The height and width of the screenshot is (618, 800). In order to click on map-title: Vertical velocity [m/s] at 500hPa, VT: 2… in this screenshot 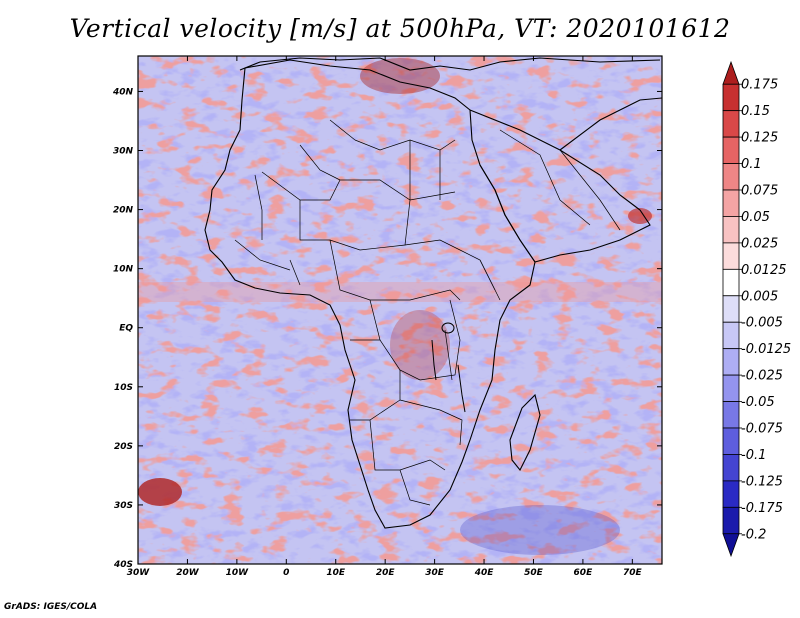, I will do `click(400, 28)`.